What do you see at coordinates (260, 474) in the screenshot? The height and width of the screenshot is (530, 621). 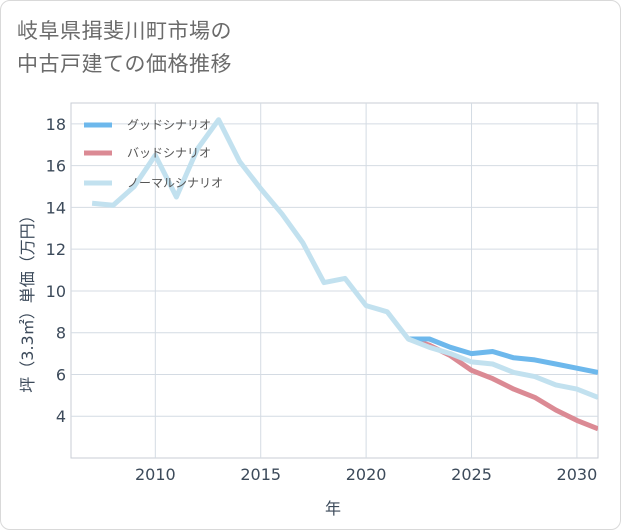 I see `x-tick-label: 2015` at bounding box center [260, 474].